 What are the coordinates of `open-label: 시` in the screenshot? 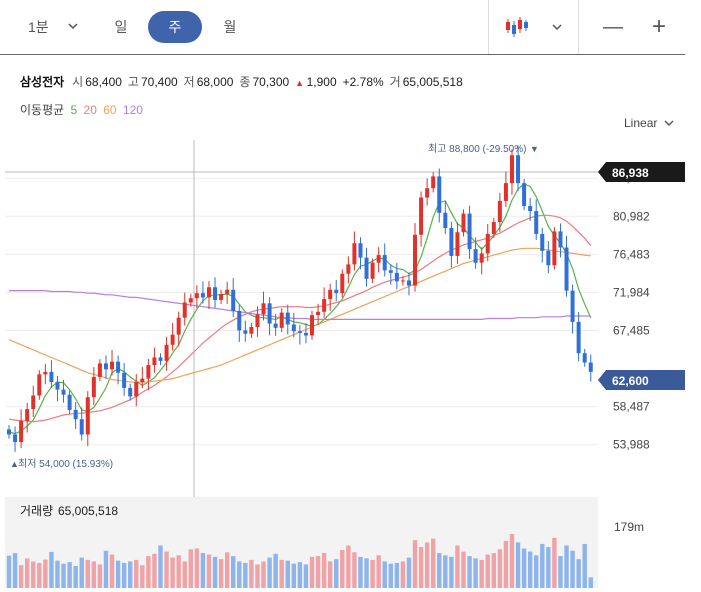 It's located at (78, 82).